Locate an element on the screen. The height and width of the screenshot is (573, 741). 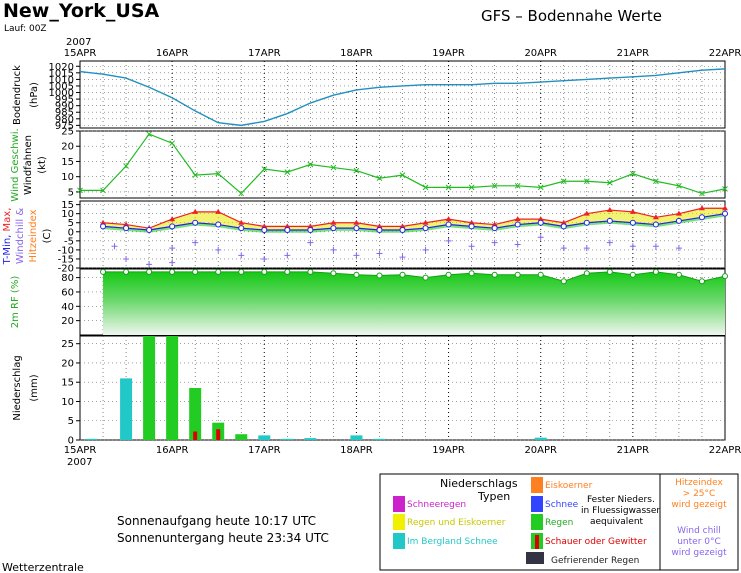
bottom-date-tick: 17APR is located at coordinates (264, 450).